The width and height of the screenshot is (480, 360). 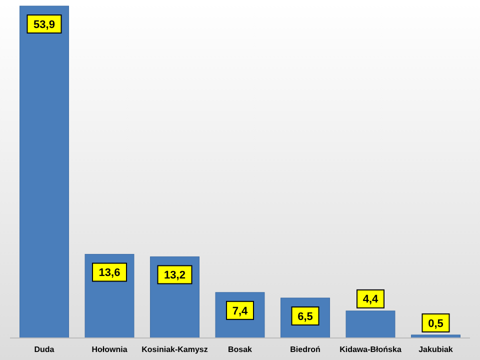 What do you see at coordinates (240, 349) in the screenshot?
I see `x-tick-label: Bosak` at bounding box center [240, 349].